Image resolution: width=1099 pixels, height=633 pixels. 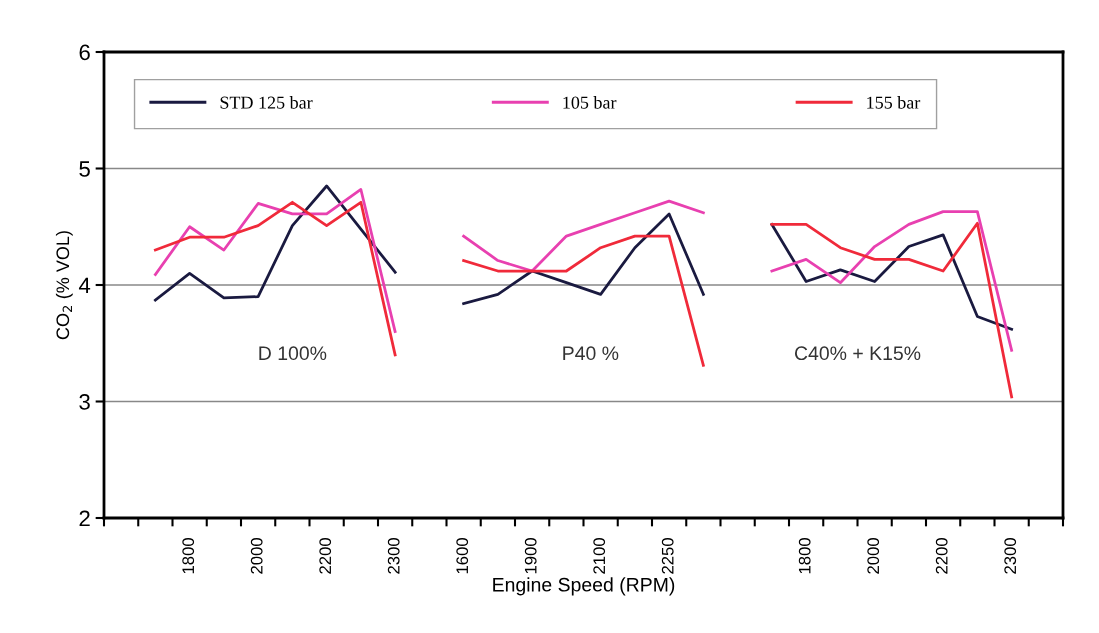 What do you see at coordinates (84, 285) in the screenshot?
I see `y-tick-label: 4` at bounding box center [84, 285].